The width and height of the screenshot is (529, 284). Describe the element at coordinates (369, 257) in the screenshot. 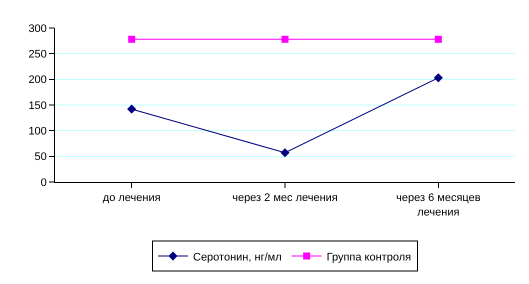

I see `legend-label: Группа контроля` at that location.